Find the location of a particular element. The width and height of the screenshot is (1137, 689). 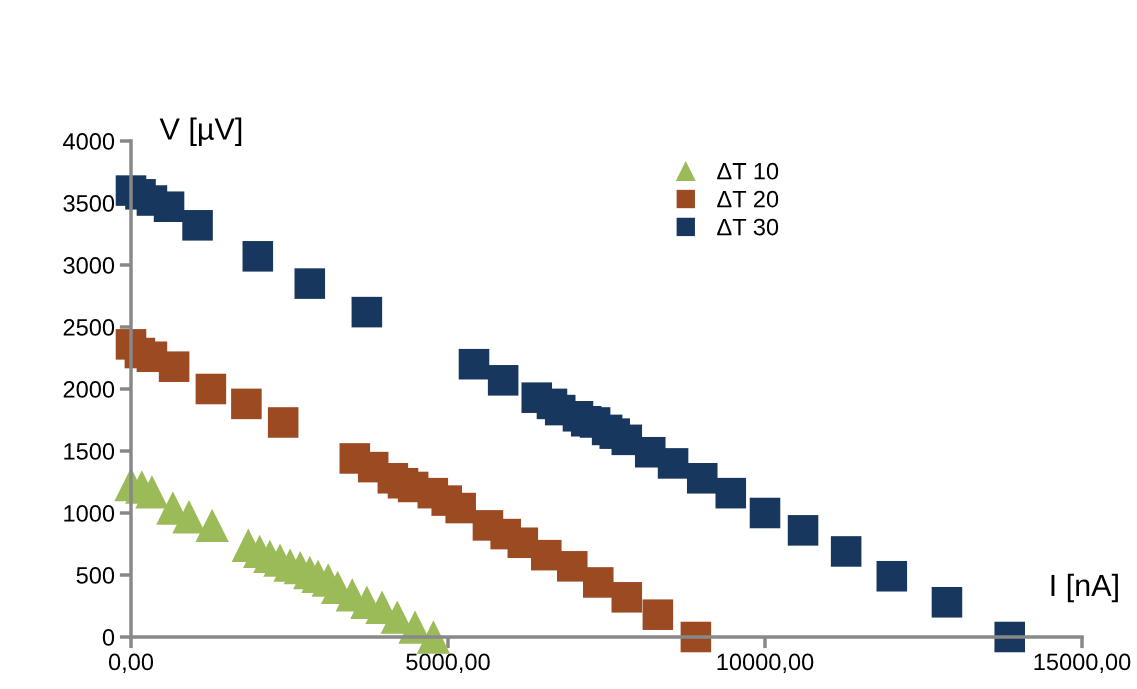

y-tick-label: 500 is located at coordinates (95, 575).